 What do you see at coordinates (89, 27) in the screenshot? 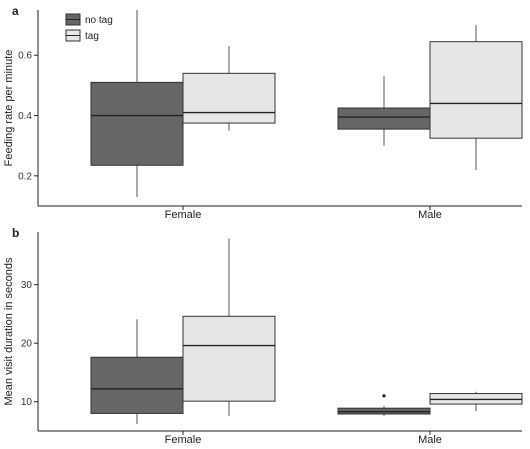
I see `legend: no tag tag` at bounding box center [89, 27].